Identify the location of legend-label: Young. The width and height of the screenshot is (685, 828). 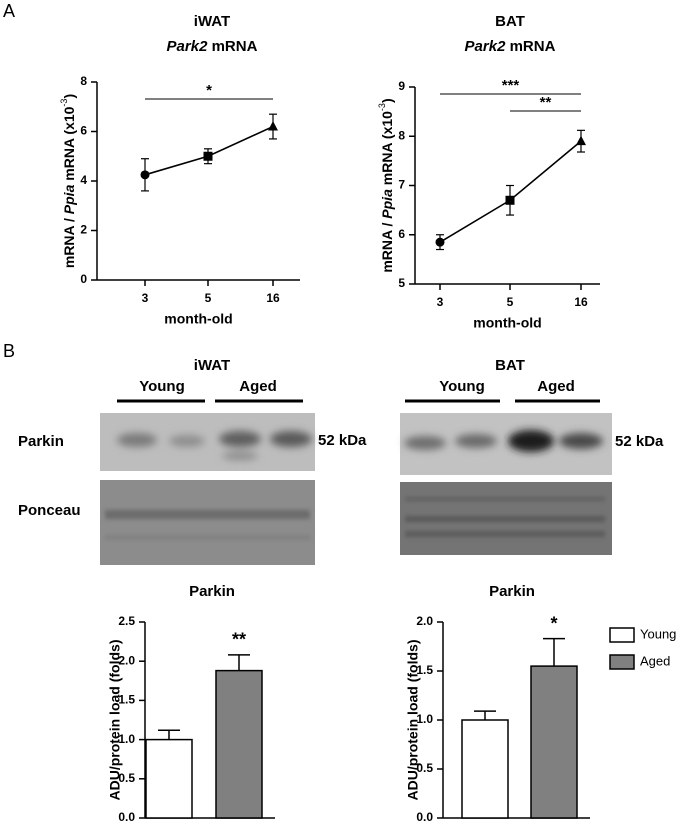
(658, 633).